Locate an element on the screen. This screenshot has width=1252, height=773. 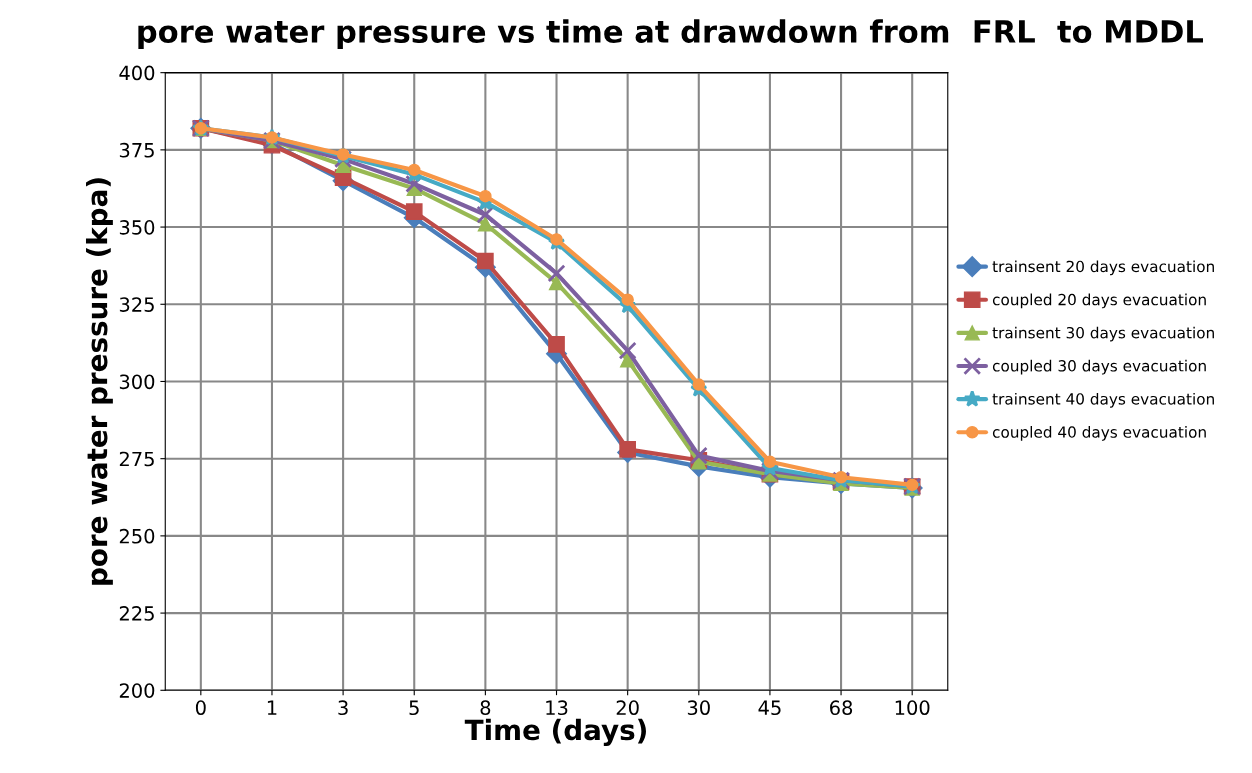
x-tick-label: 45 is located at coordinates (769, 708).